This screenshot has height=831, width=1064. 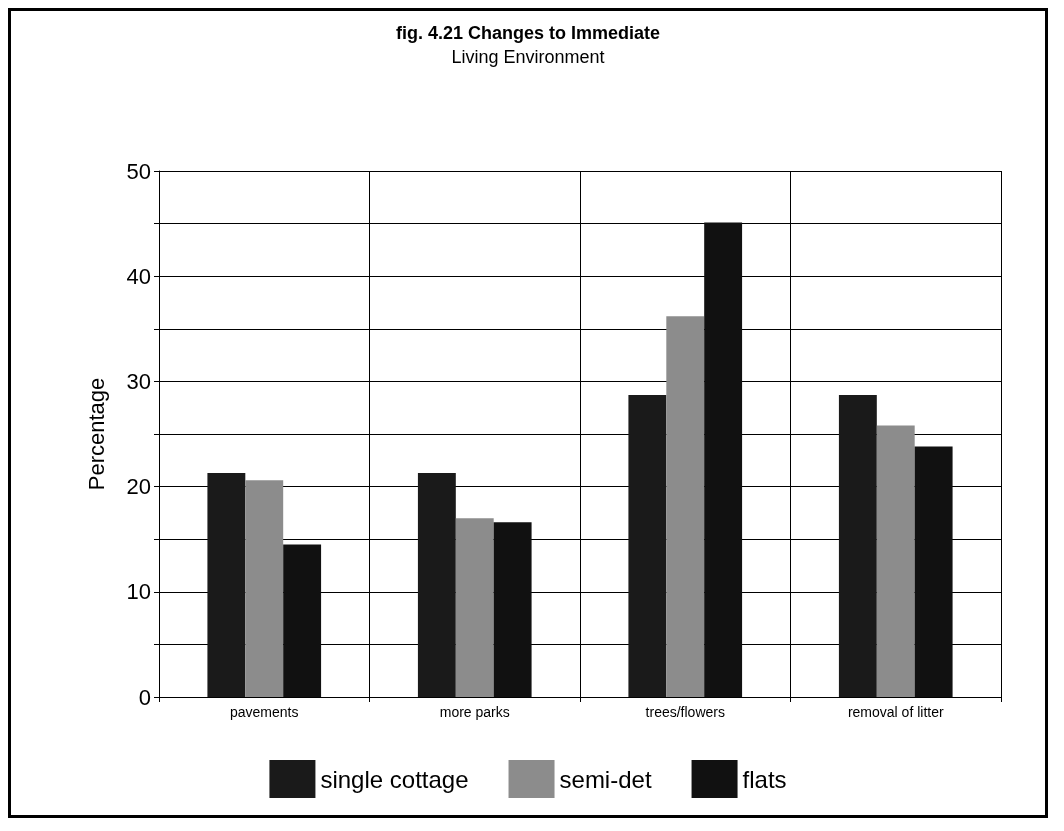 What do you see at coordinates (96, 434) in the screenshot?
I see `y-axis-title: Percentage` at bounding box center [96, 434].